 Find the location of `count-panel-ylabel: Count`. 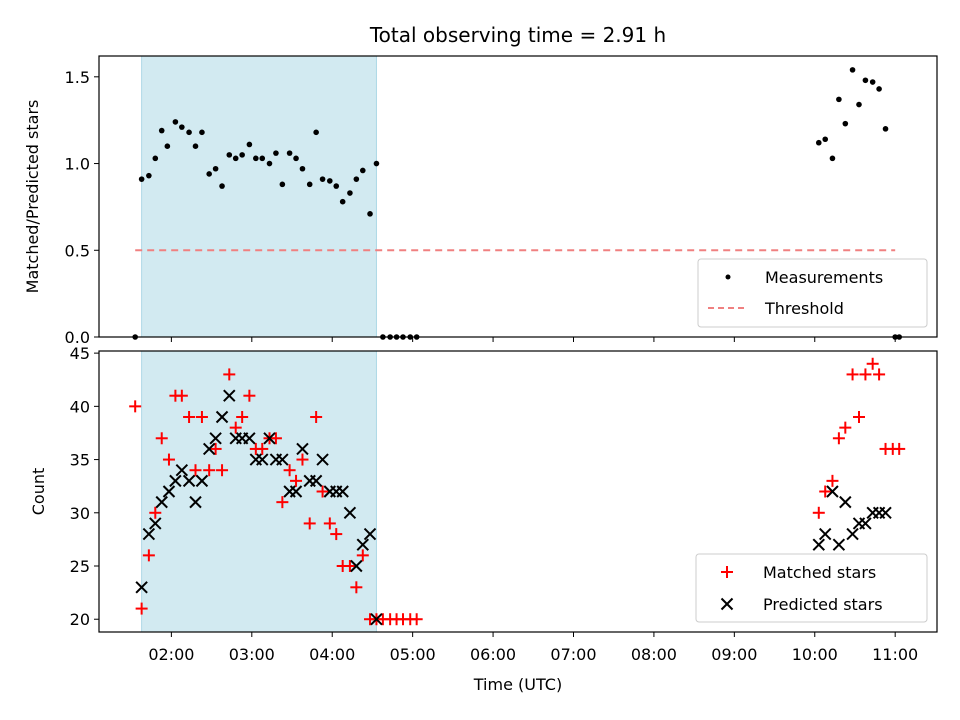

count-panel-ylabel: Count is located at coordinates (38, 492).